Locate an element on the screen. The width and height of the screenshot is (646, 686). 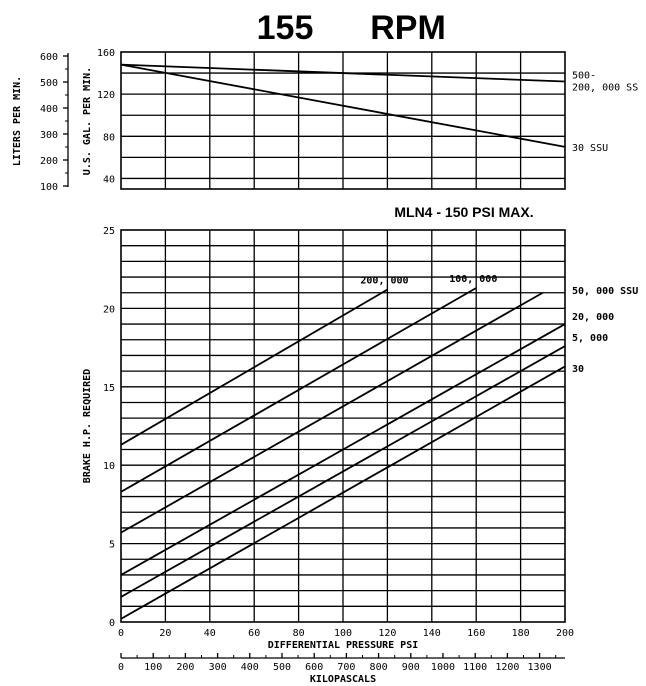
bottom-x-tick-label: 140 is located at coordinates (432, 633).